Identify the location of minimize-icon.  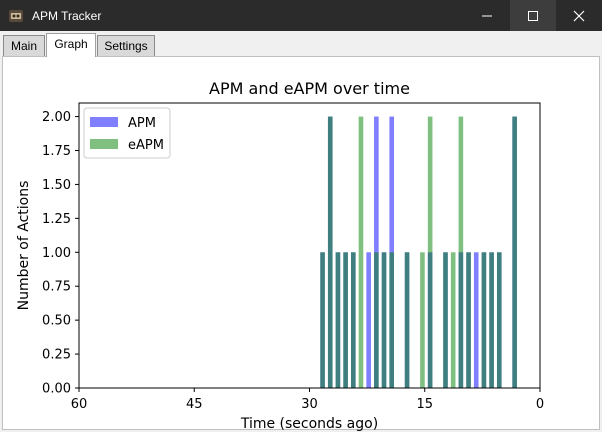
(487, 16).